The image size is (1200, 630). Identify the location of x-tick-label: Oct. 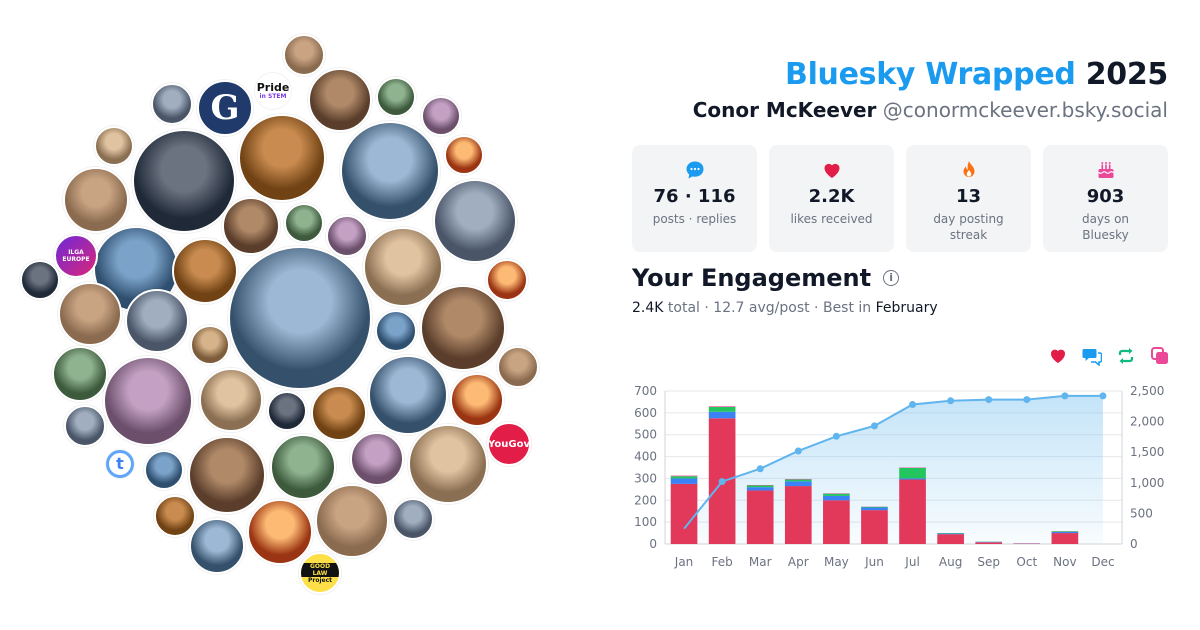
(1026, 562).